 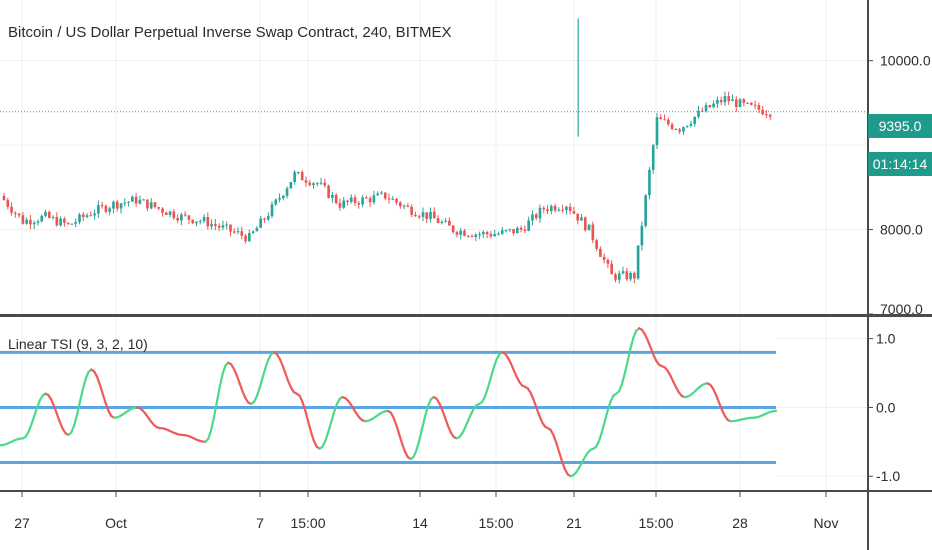 What do you see at coordinates (466, 315) in the screenshot?
I see `pane-separator` at bounding box center [466, 315].